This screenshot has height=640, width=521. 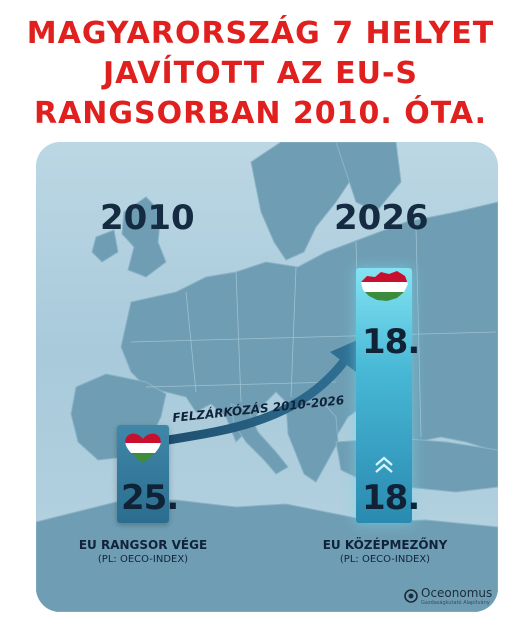 I want to click on rank-bar-2026, so click(x=384, y=395).